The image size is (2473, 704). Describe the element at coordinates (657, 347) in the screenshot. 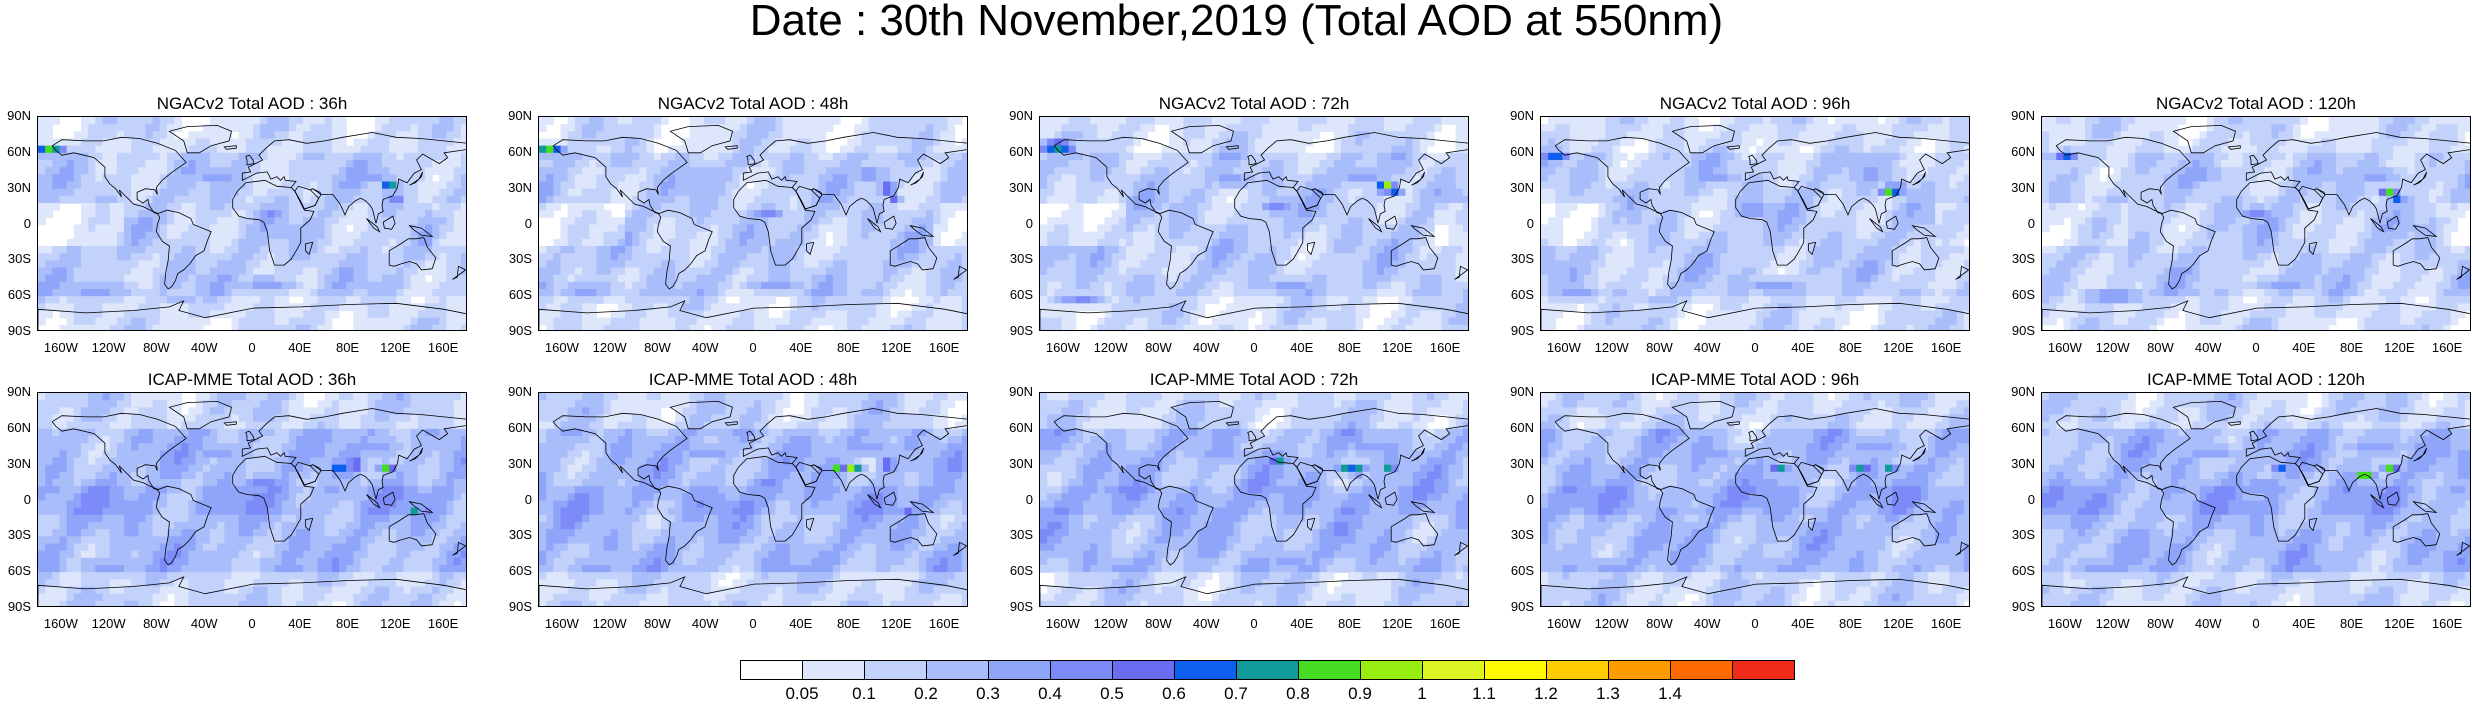

I see `lon-tick-label: 80W` at that location.